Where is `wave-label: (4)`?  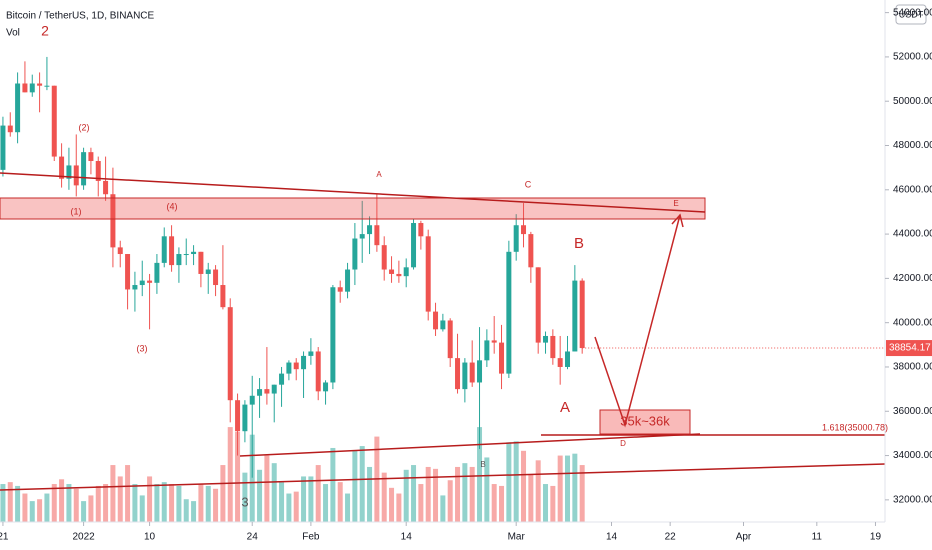
wave-label: (4) is located at coordinates (172, 206).